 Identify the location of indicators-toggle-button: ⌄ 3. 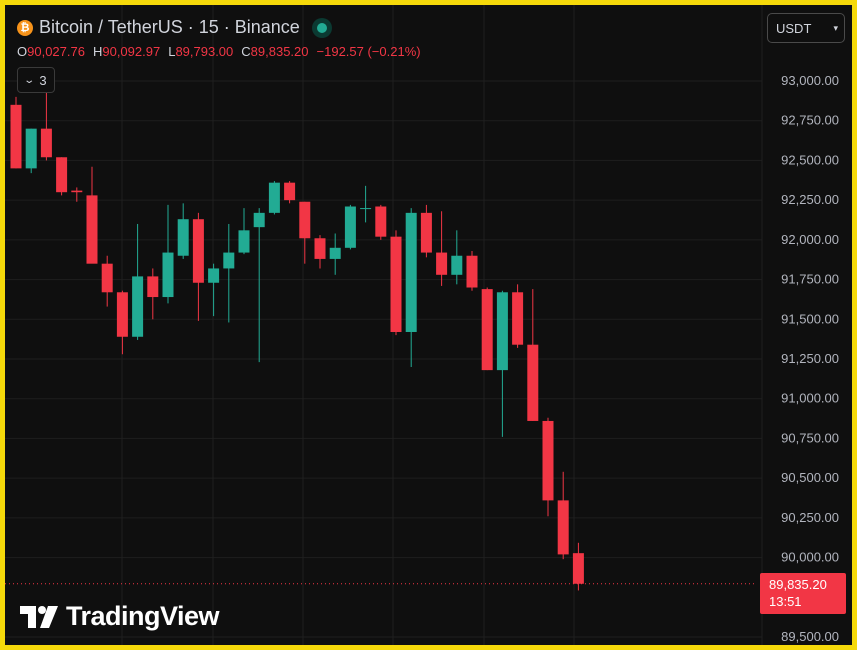
(36, 80).